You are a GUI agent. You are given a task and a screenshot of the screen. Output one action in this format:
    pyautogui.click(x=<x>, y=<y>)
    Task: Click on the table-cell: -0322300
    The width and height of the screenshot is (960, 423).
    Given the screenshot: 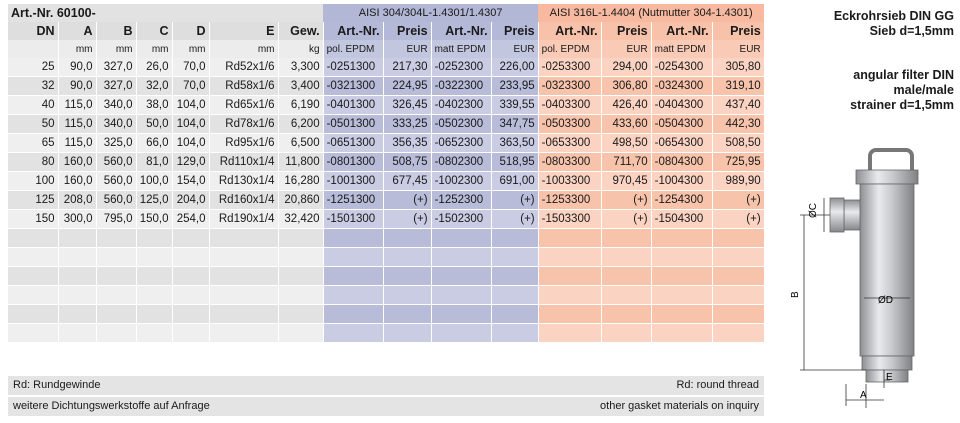 What is the action you would take?
    pyautogui.click(x=461, y=86)
    